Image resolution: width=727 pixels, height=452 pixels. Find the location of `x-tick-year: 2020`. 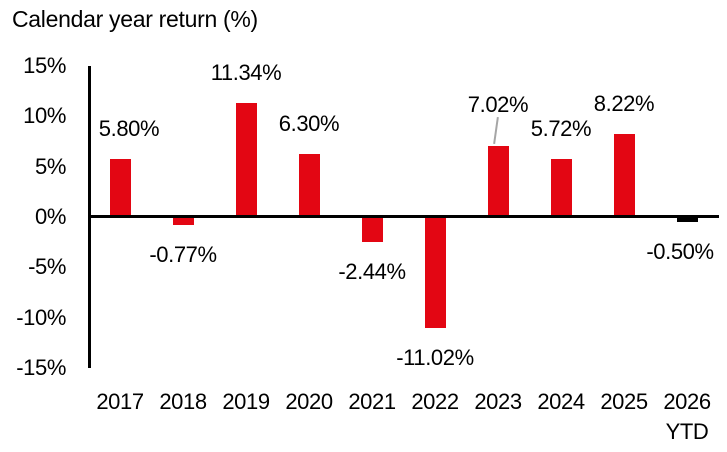

x-tick-year: 2020 is located at coordinates (309, 401).